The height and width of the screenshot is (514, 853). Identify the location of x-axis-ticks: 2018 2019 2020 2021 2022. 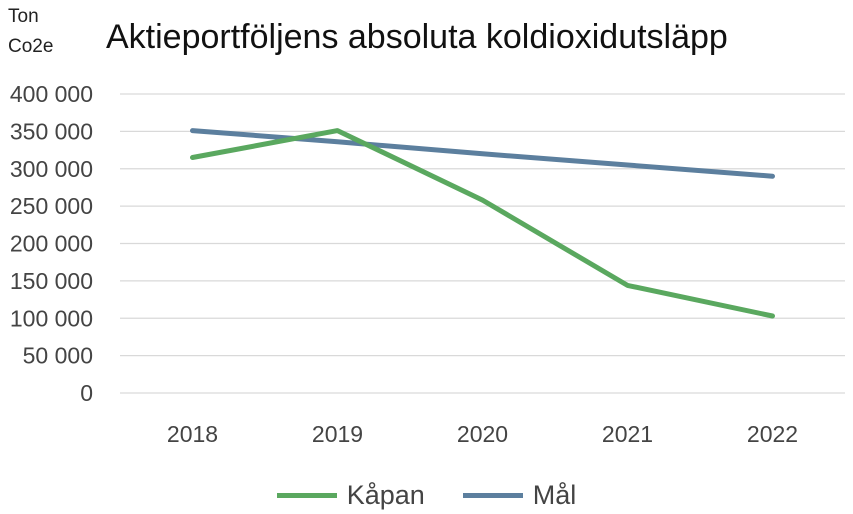
(482, 434).